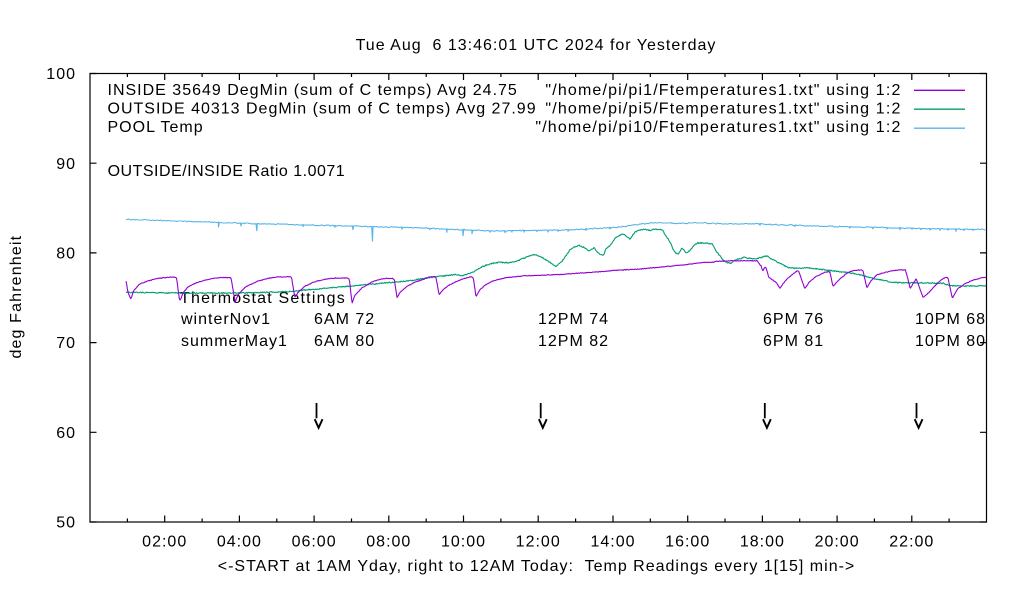  I want to click on svg-text: 70, so click(66, 343).